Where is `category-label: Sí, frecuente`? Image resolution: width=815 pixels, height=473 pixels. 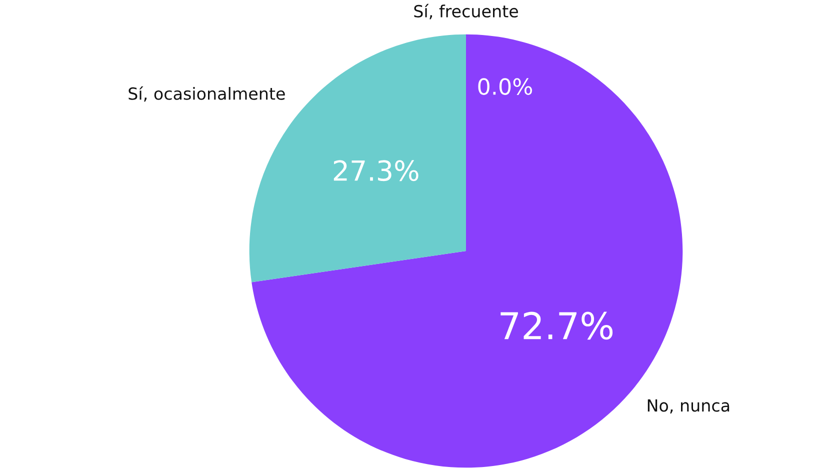
category-label: Sí, frecuente is located at coordinates (466, 12).